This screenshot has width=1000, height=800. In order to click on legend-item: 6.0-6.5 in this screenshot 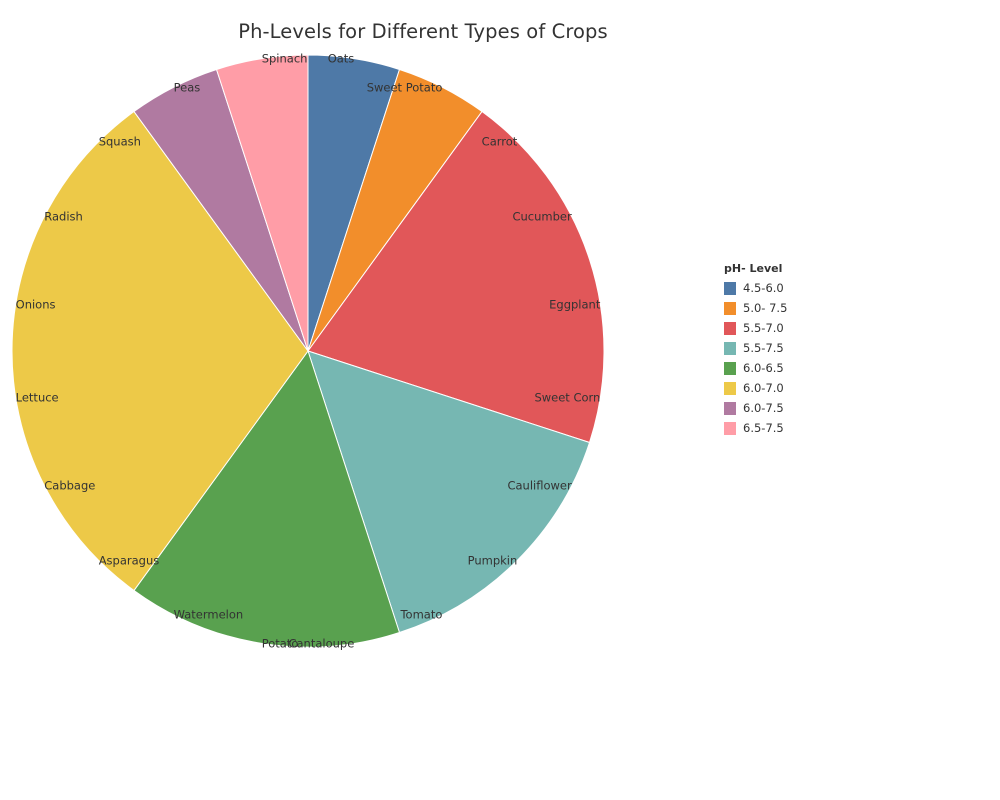, I will do `click(755, 368)`.